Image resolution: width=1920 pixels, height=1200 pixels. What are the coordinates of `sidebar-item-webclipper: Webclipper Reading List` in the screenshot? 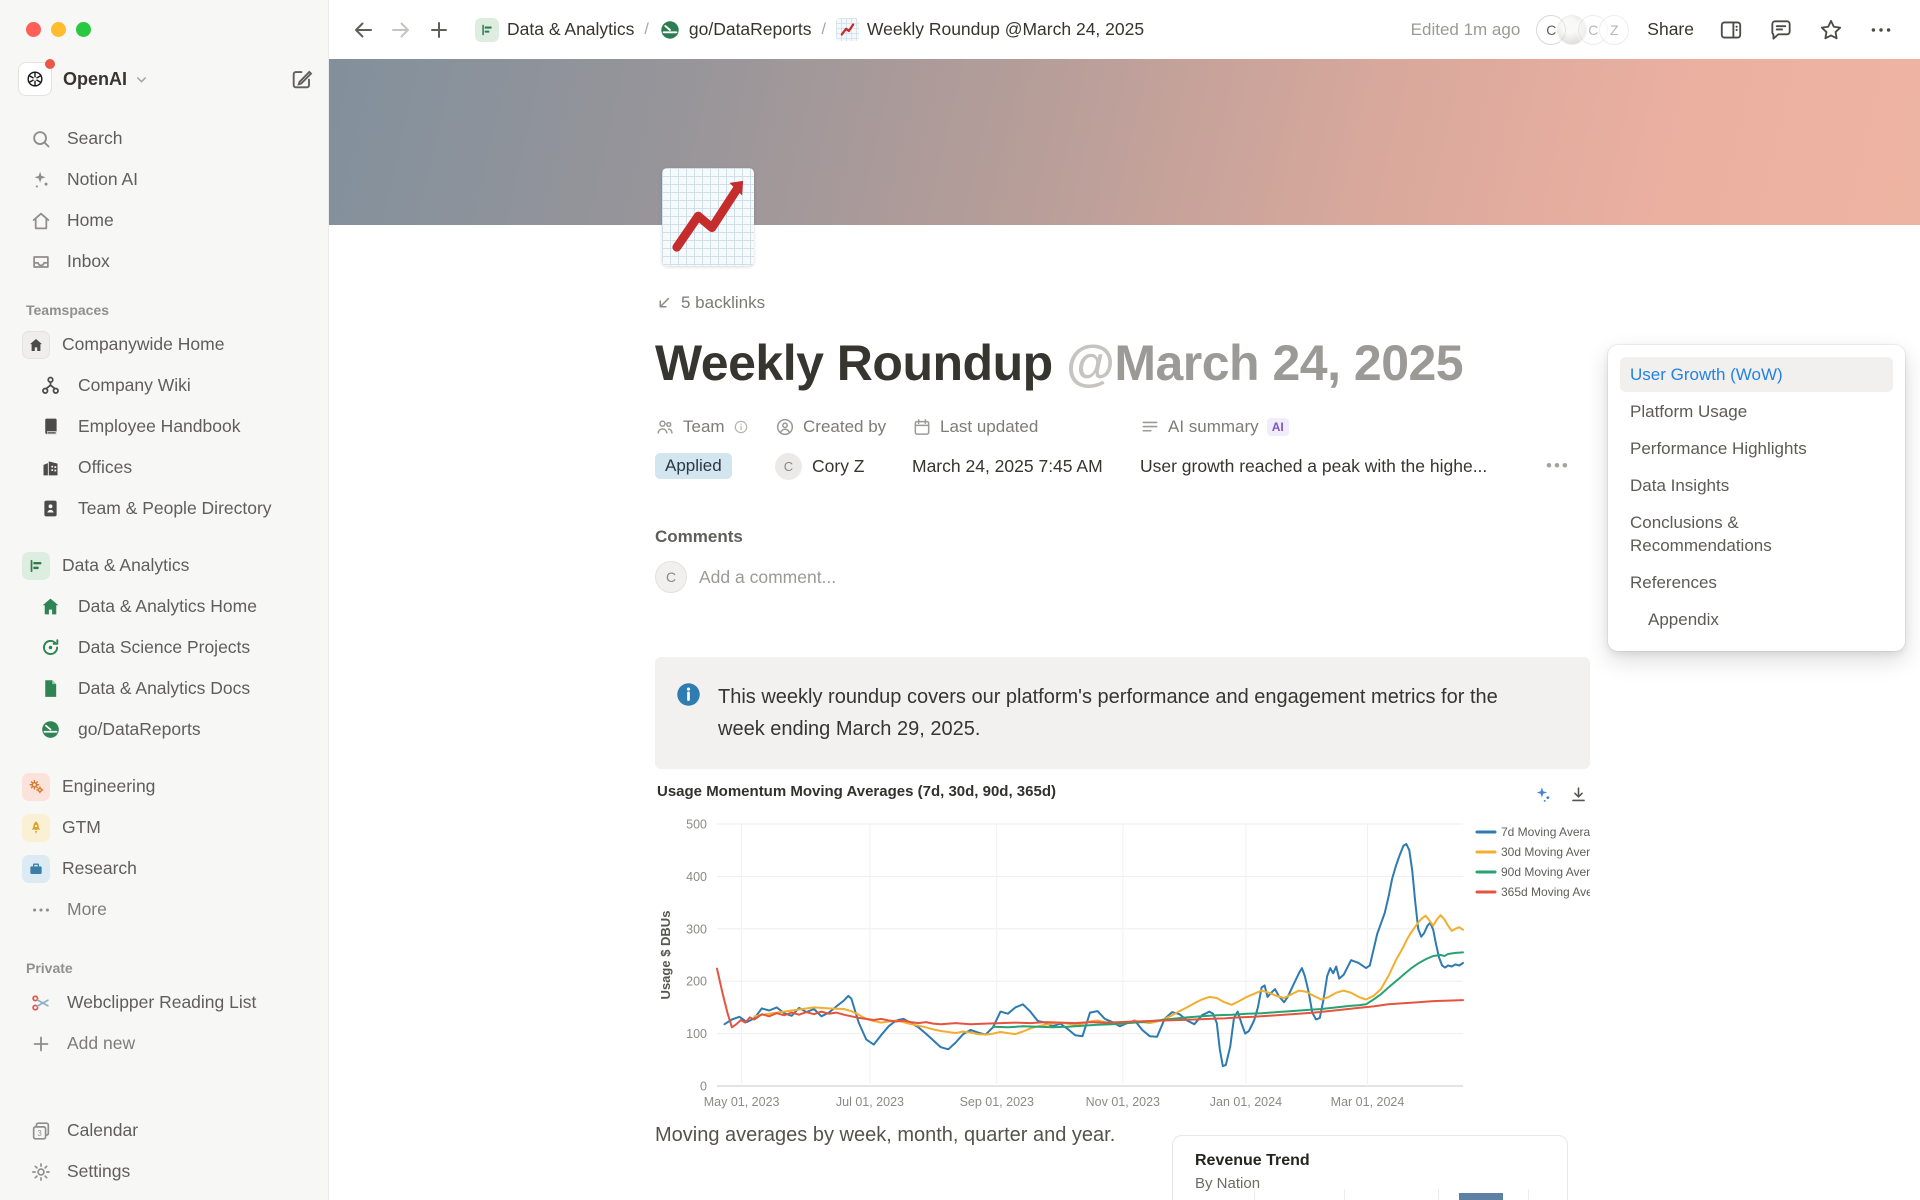 It's located at (164, 1002).